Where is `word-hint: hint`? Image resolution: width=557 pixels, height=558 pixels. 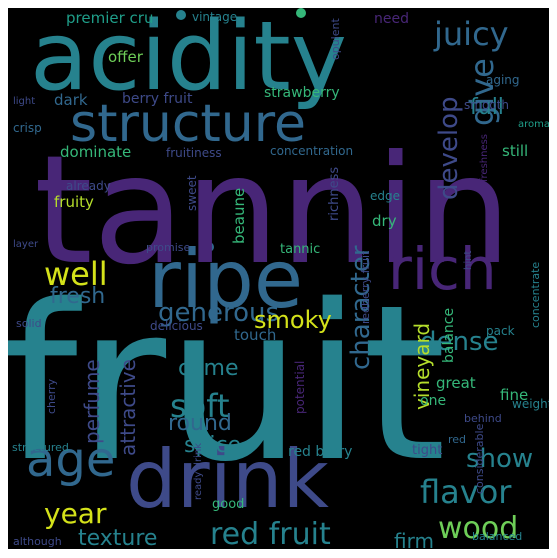 word-hint: hint is located at coordinates (468, 260).